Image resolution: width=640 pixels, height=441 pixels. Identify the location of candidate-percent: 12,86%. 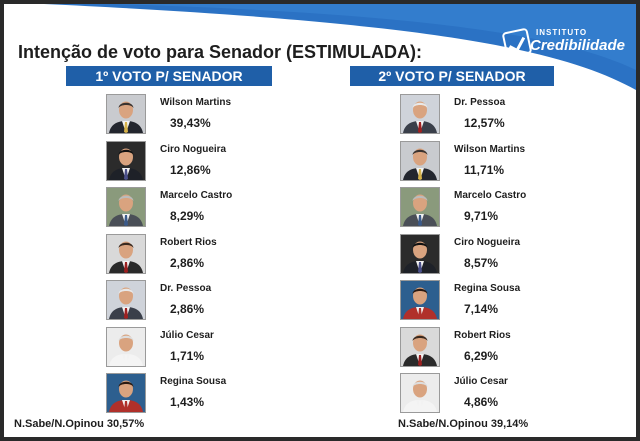
(190, 169).